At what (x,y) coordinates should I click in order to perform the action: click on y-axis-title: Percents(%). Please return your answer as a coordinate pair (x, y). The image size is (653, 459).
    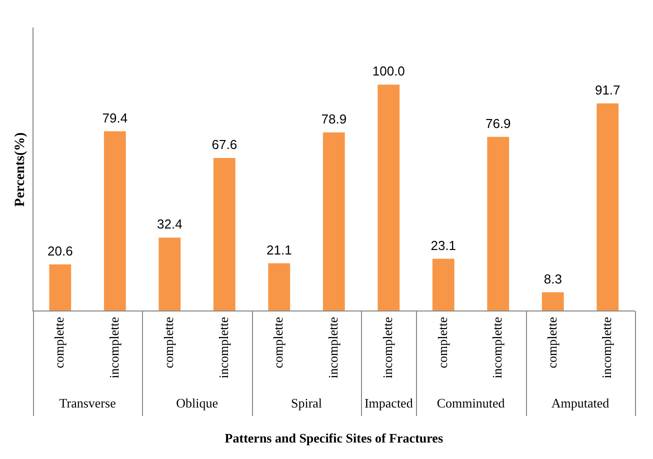
    Looking at the image, I should click on (20, 169).